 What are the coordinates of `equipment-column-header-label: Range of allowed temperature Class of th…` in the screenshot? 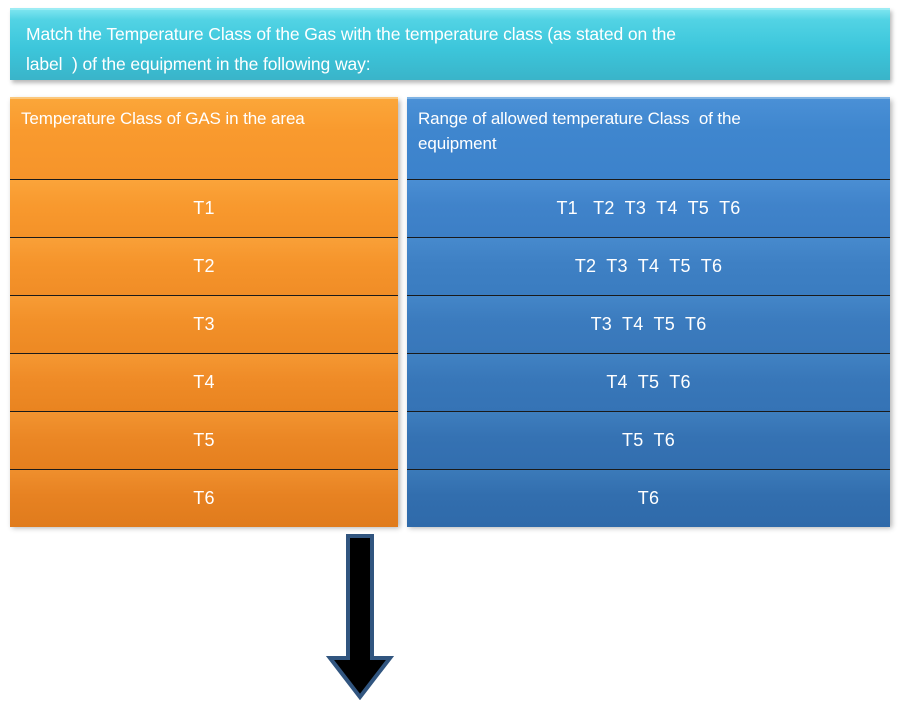 It's located at (579, 131).